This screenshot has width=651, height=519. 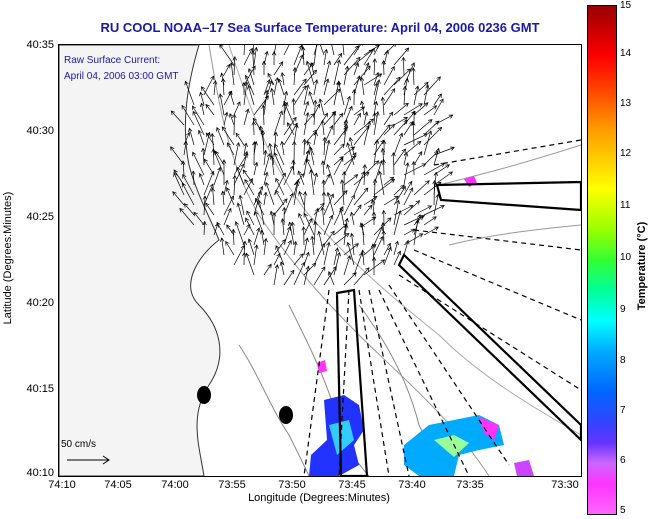 What do you see at coordinates (626, 257) in the screenshot?
I see `colorbar-tick: 10` at bounding box center [626, 257].